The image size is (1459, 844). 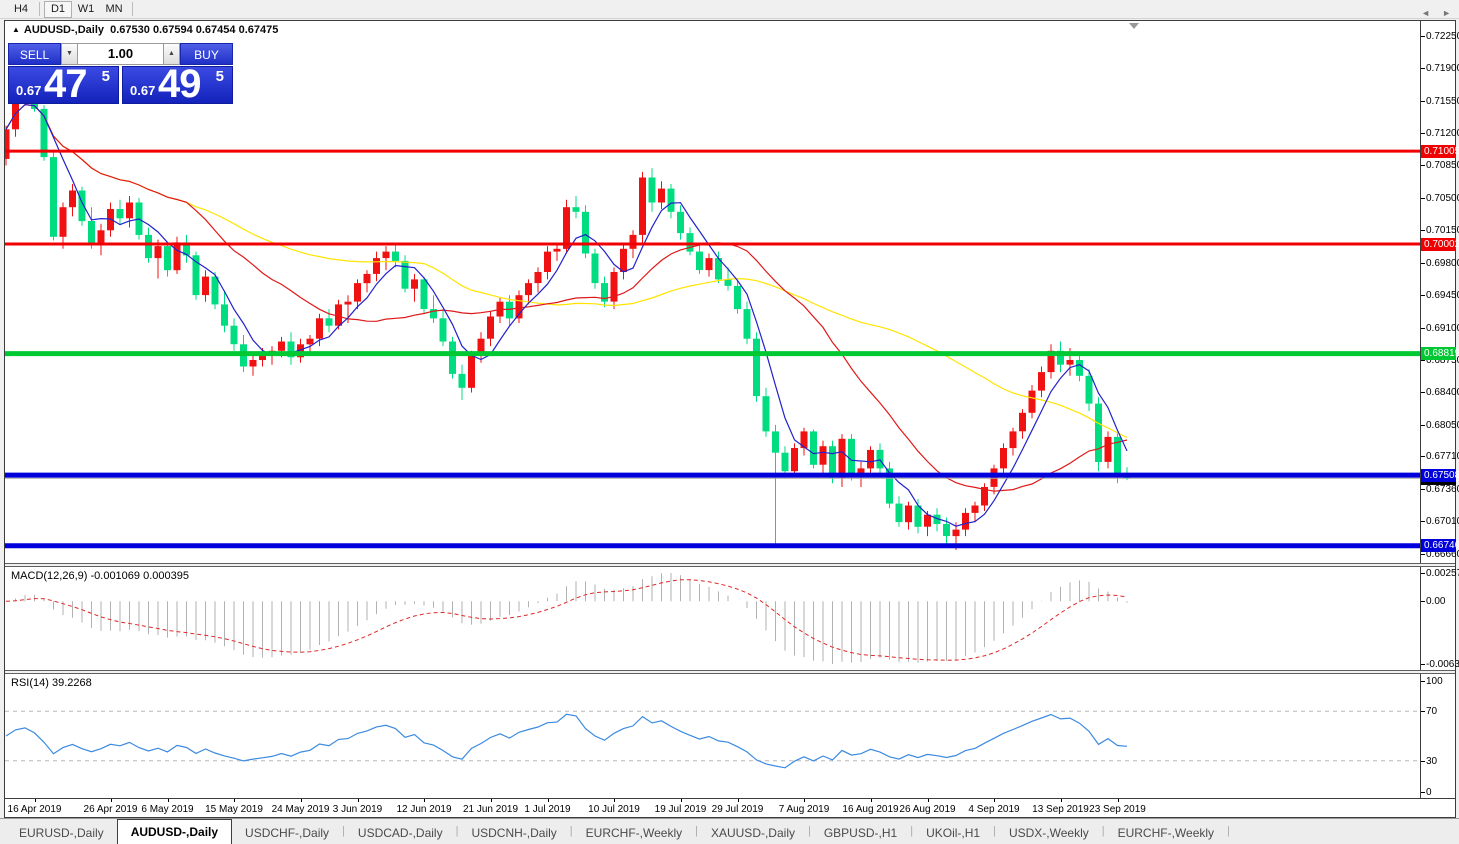 What do you see at coordinates (1442, 573) in the screenshot?
I see `macd-axis-top: 0.002574` at bounding box center [1442, 573].